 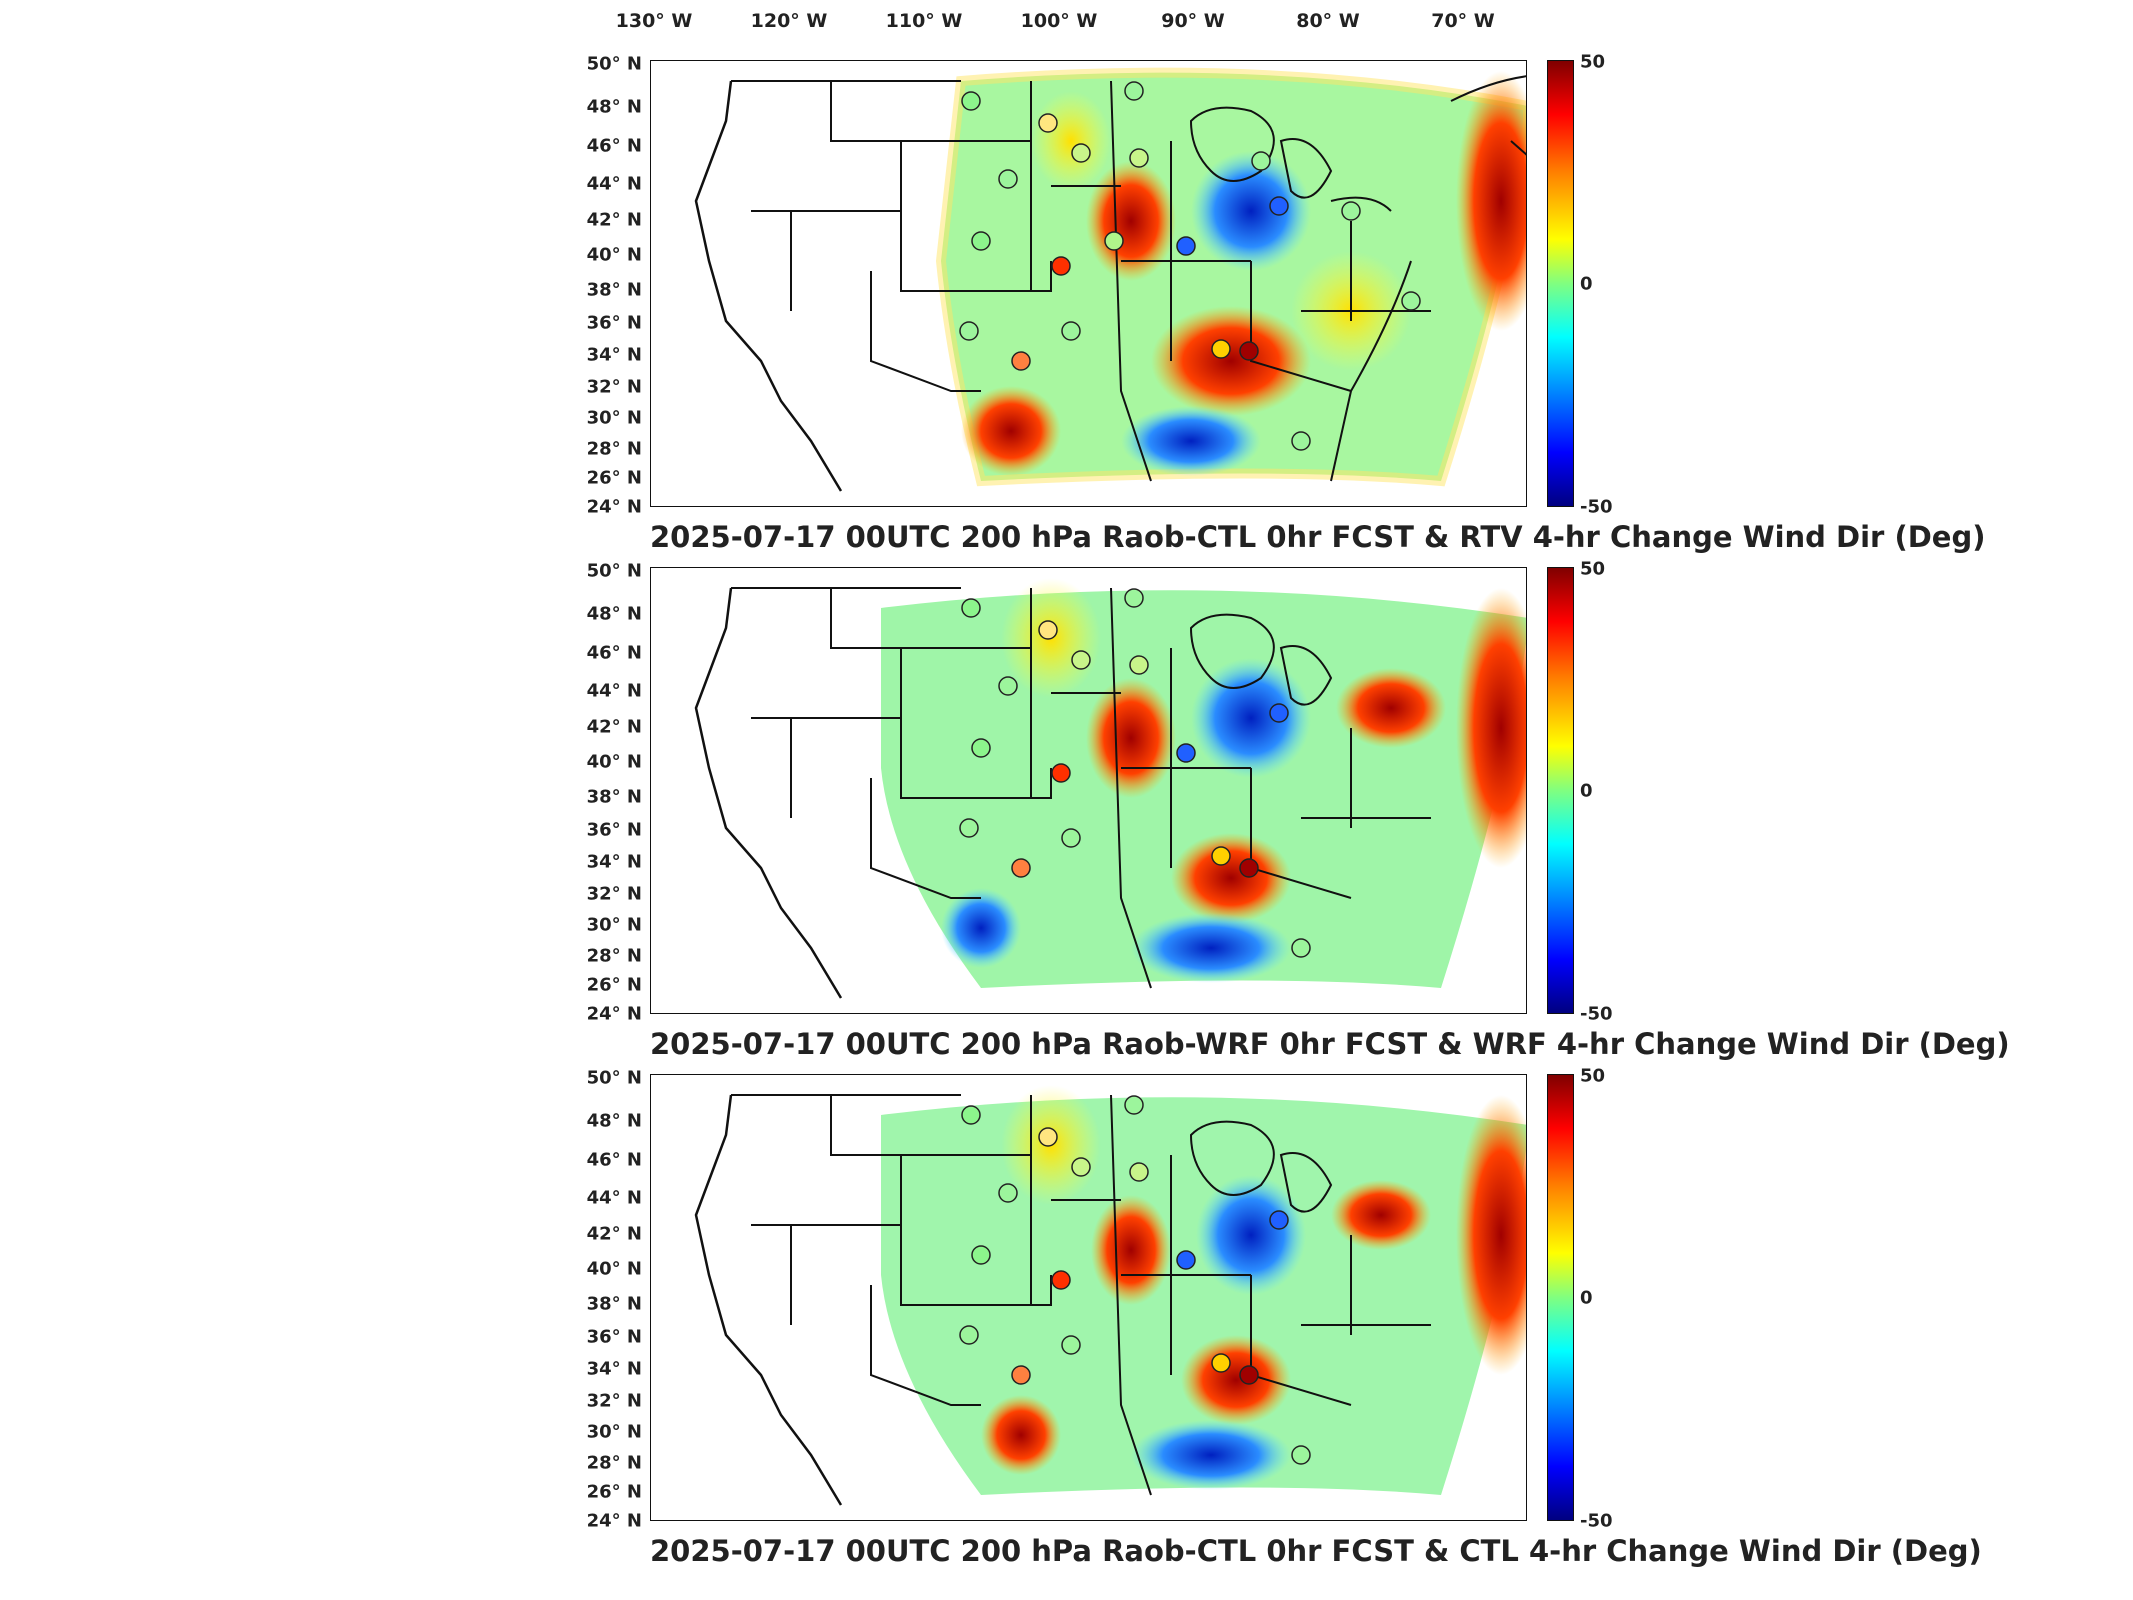 I want to click on lon-label: 80° W, so click(x=1328, y=21).